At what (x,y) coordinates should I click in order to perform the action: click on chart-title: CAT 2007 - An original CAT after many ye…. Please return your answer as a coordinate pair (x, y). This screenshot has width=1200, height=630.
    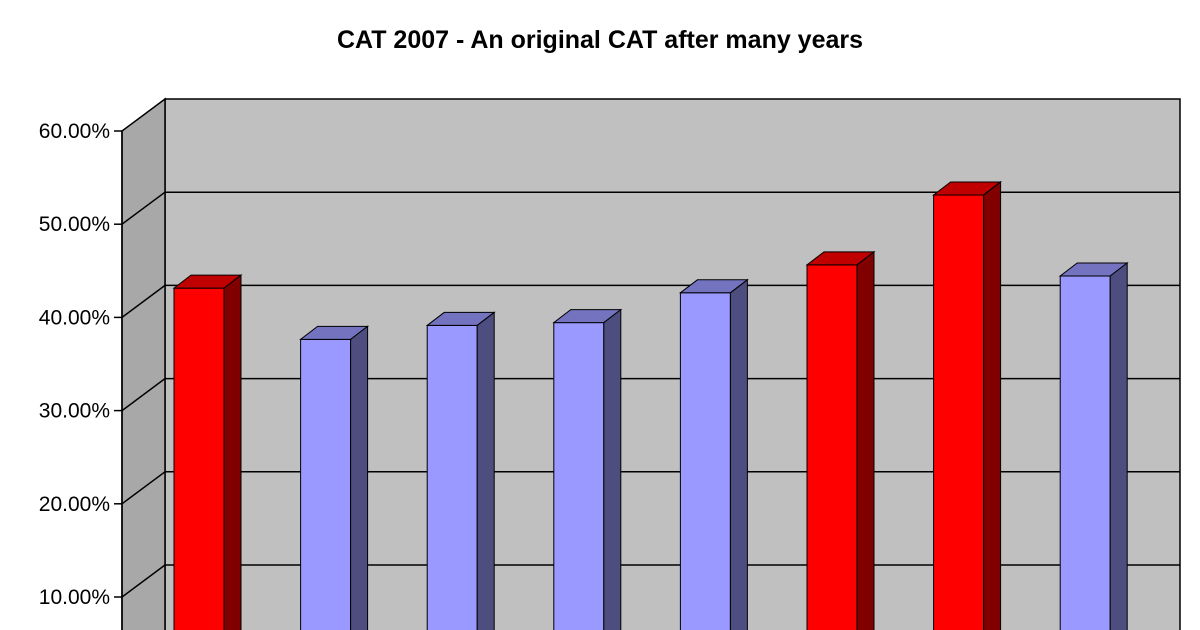
    Looking at the image, I should click on (600, 40).